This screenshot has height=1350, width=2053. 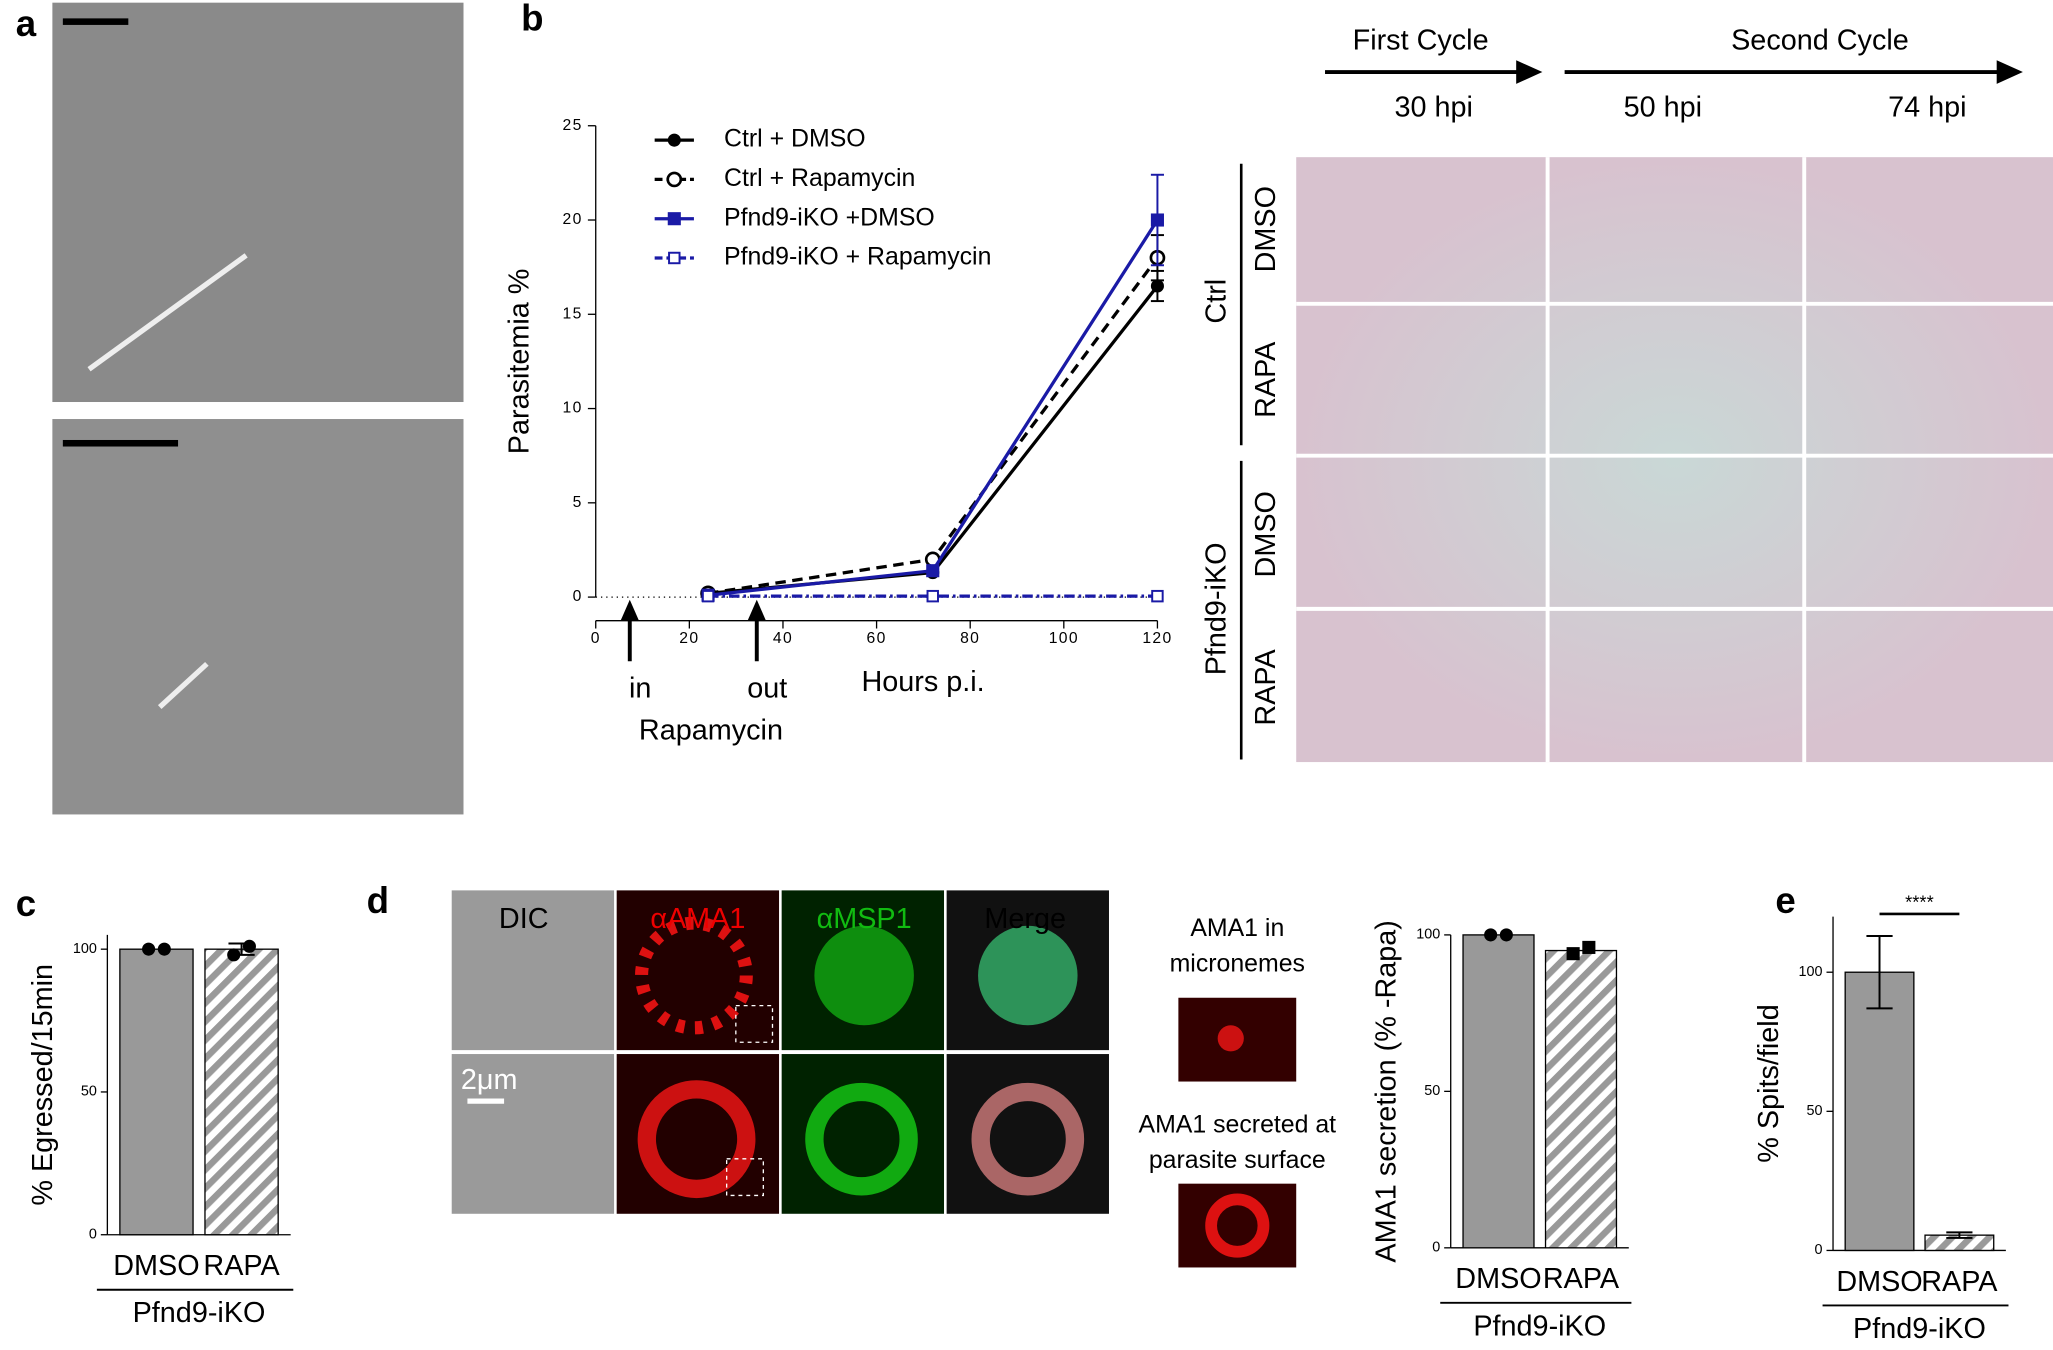 What do you see at coordinates (711, 731) in the screenshot?
I see `annotation: Rapamycin` at bounding box center [711, 731].